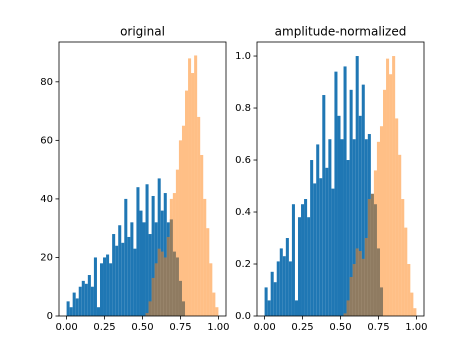 The height and width of the screenshot is (355, 474). Describe the element at coordinates (243, 108) in the screenshot. I see `y-tick-label: 0.8` at that location.